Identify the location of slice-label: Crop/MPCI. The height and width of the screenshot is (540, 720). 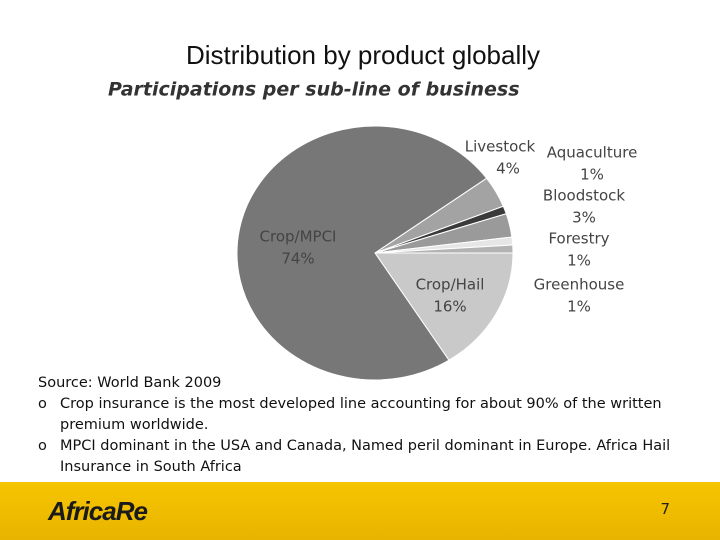
(298, 237).